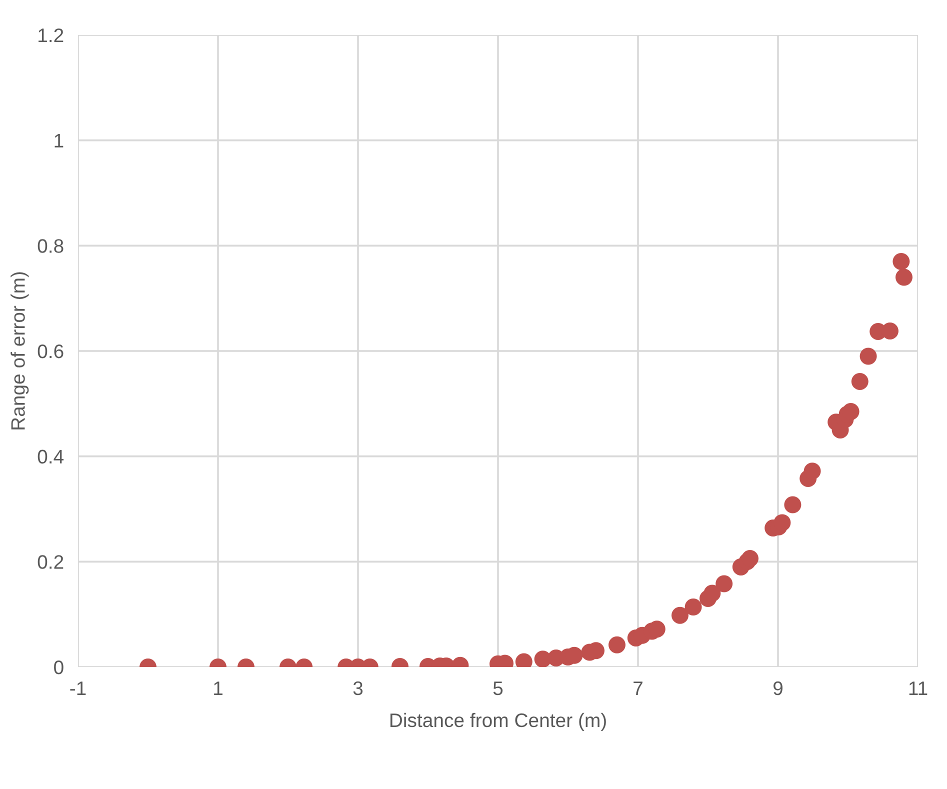 The width and height of the screenshot is (947, 789). Describe the element at coordinates (51, 246) in the screenshot. I see `y-tick-label: 0.8` at that location.